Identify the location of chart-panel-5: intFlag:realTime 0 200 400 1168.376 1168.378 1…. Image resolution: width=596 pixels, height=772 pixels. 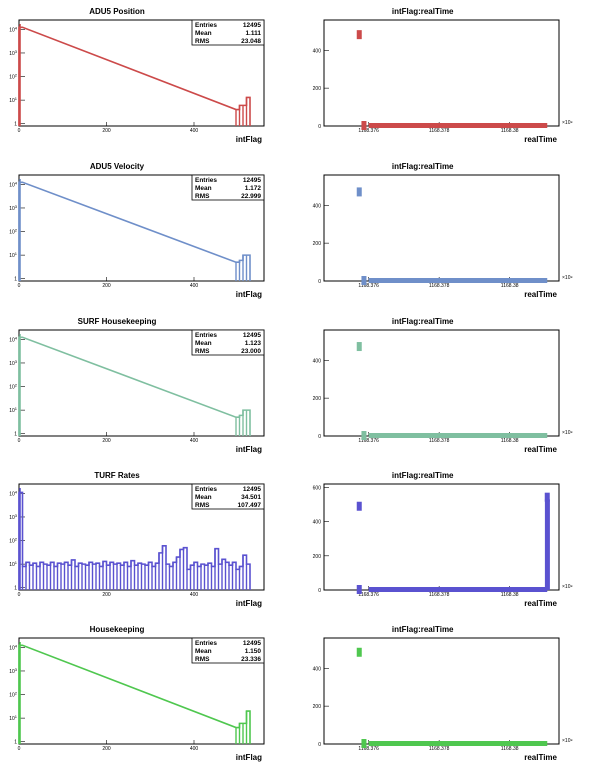
(443, 385).